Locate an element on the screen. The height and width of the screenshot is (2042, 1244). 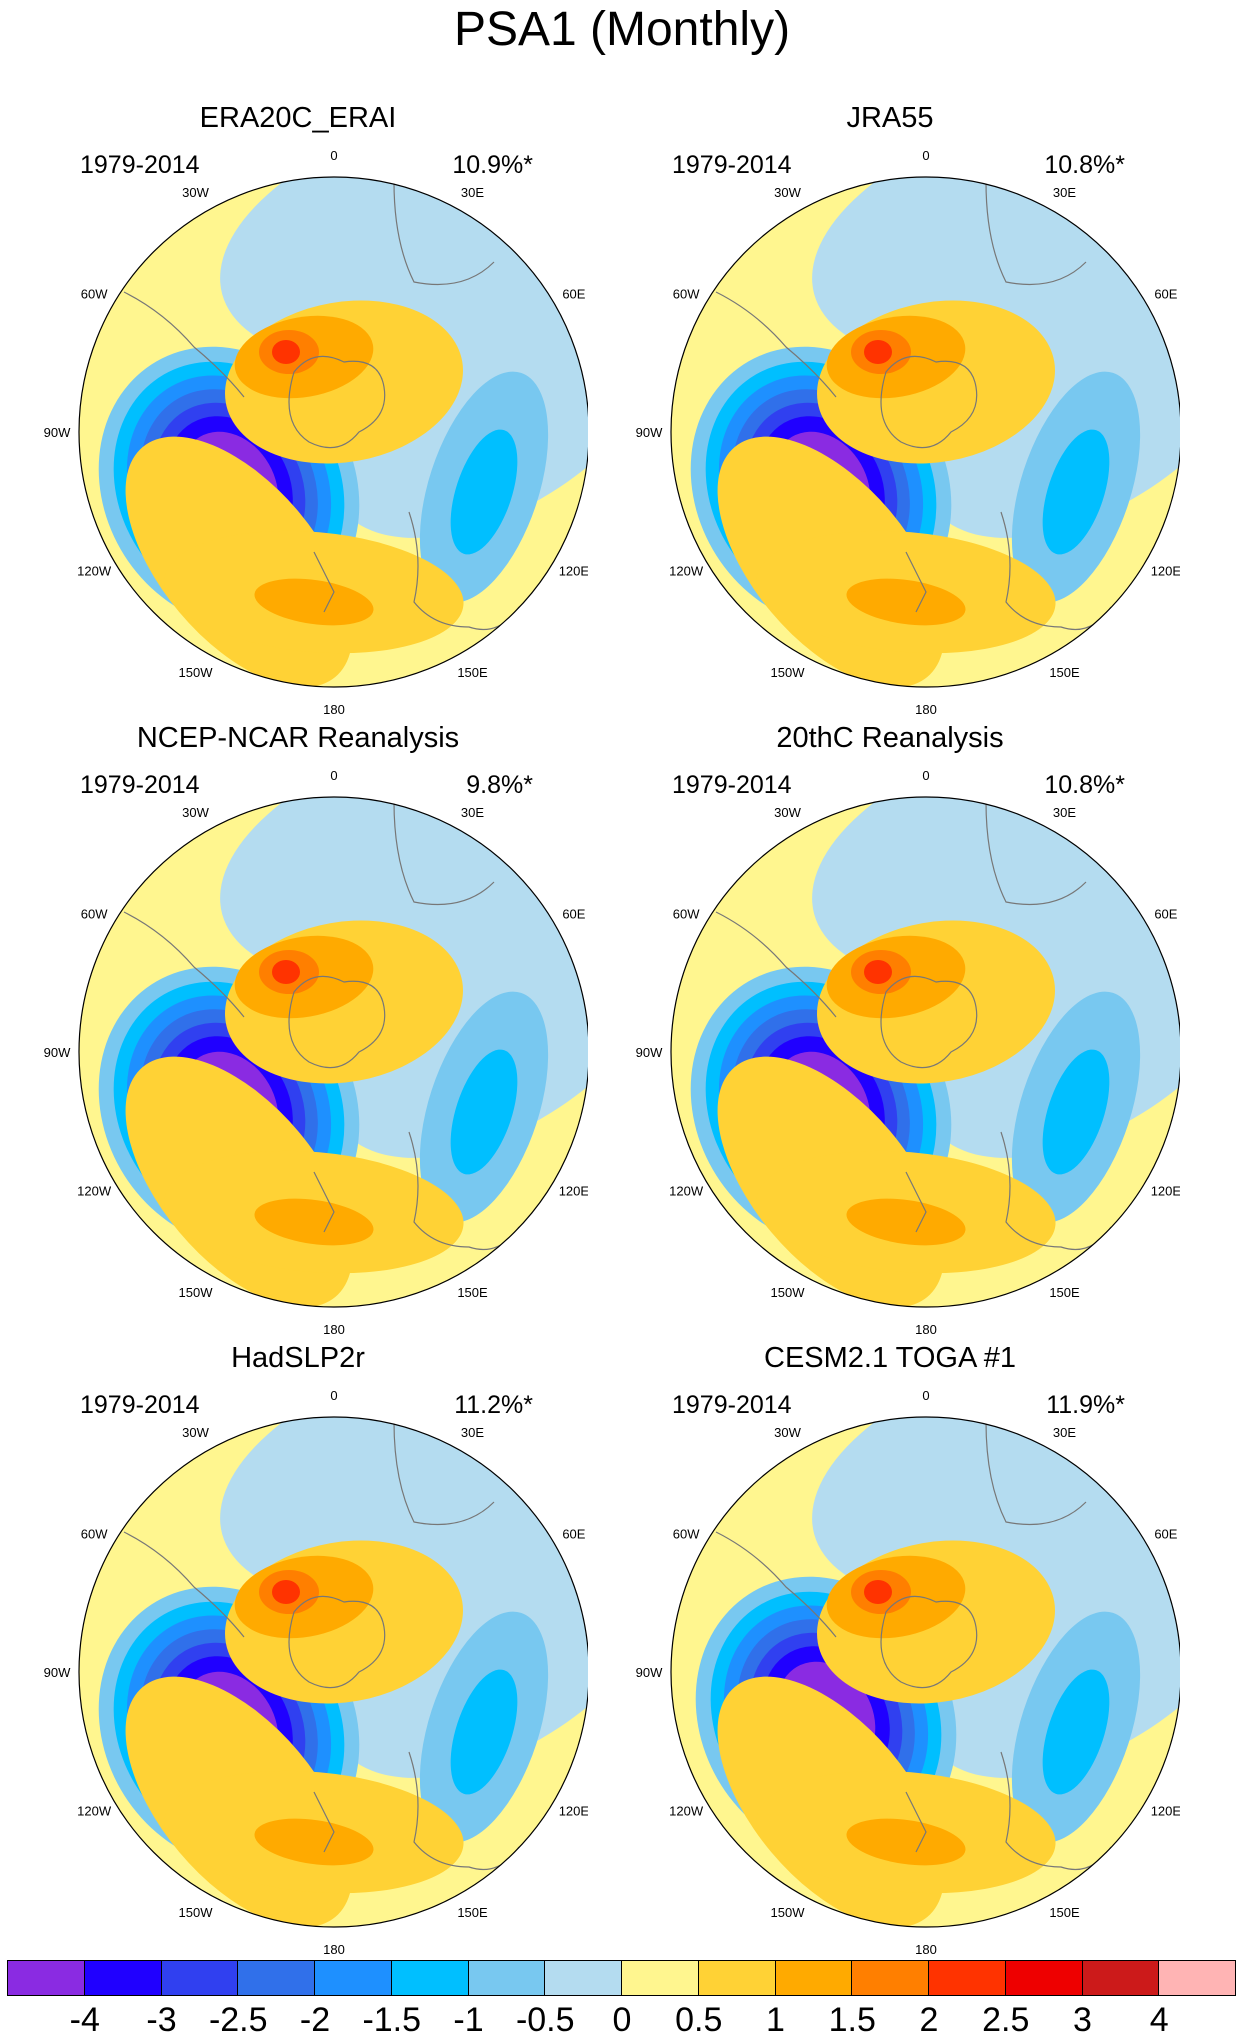
colorbar-tick-label: 2.5 is located at coordinates (1006, 2020).